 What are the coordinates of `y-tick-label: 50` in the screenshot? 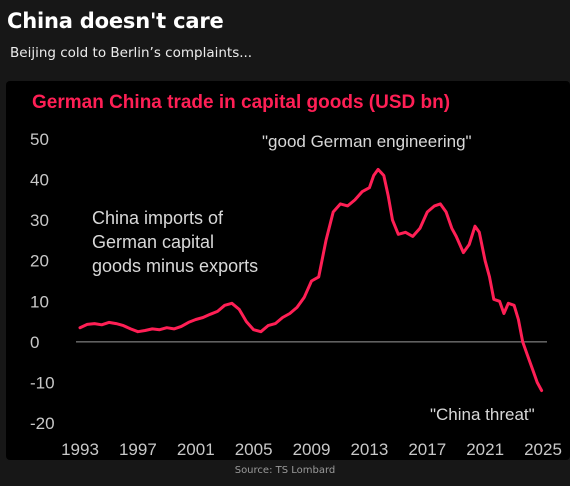 It's located at (39, 139).